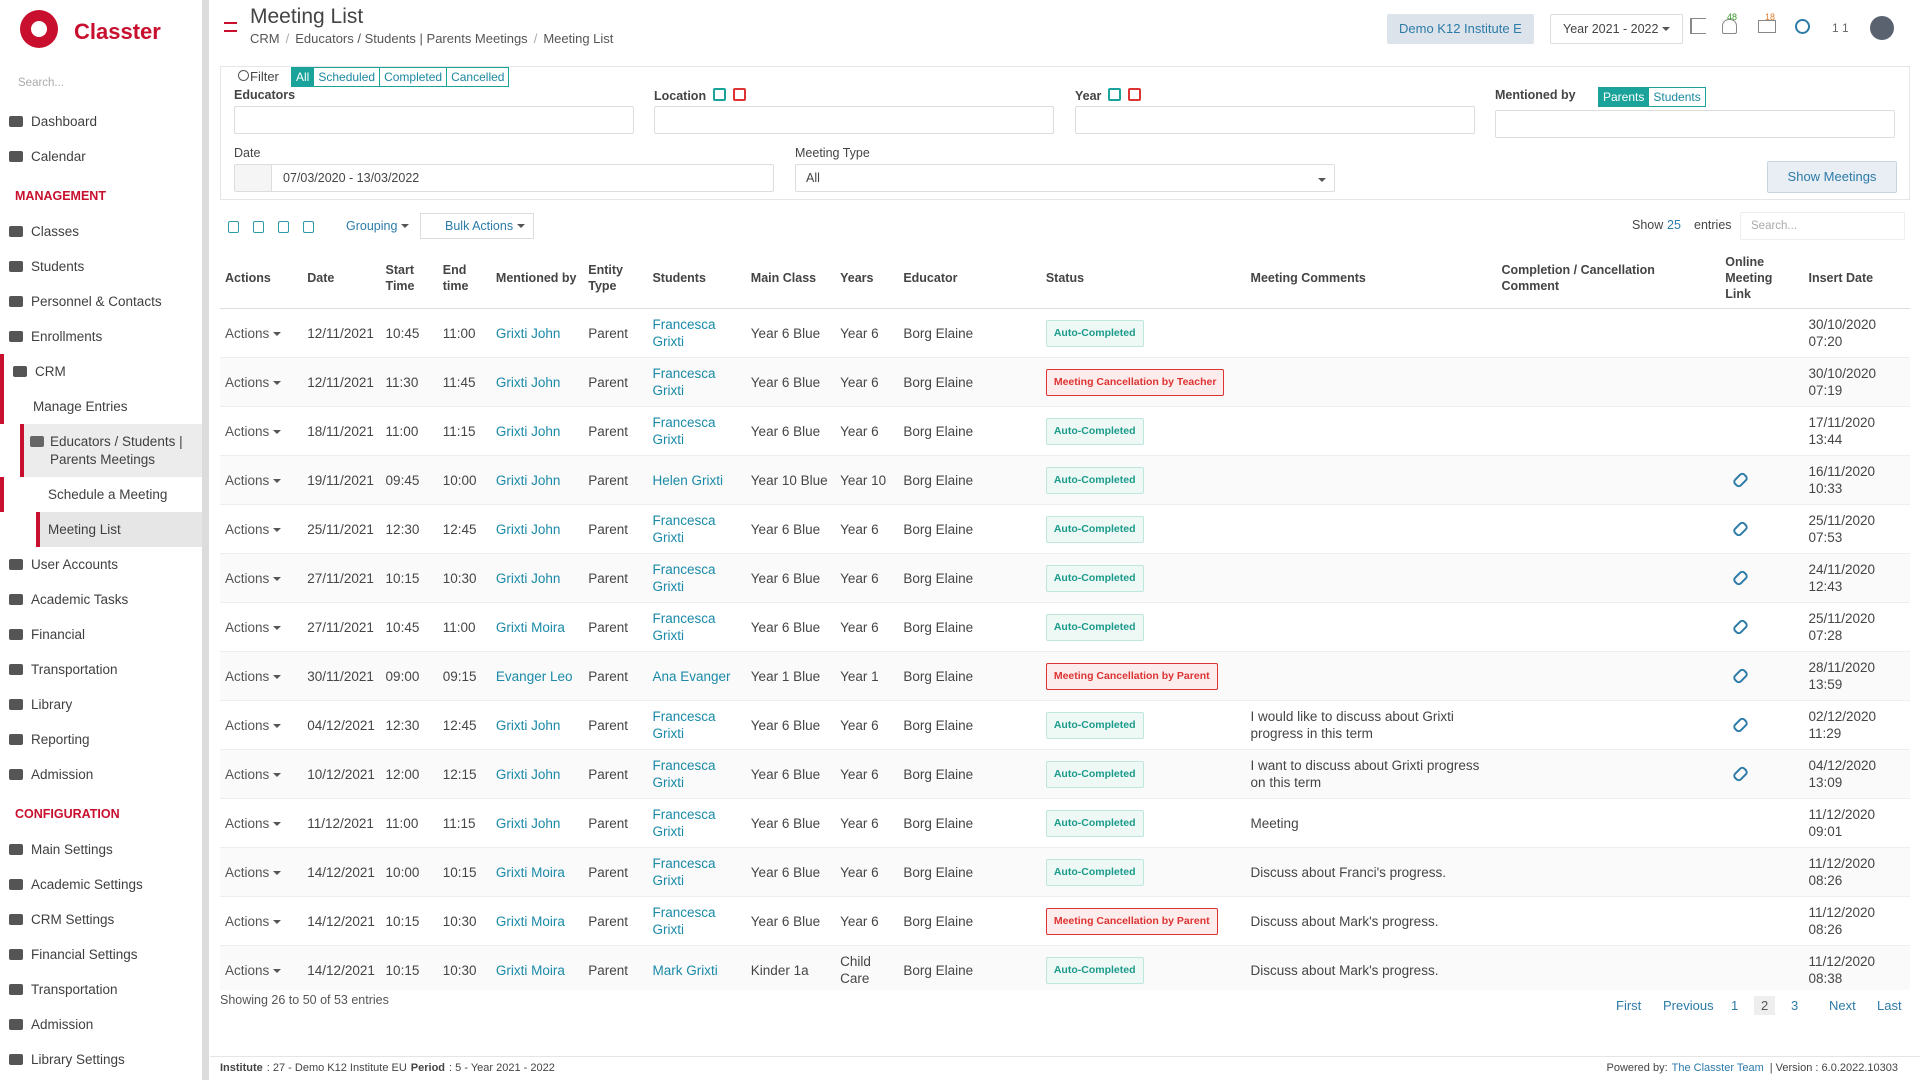 This screenshot has height=1081, width=1920. What do you see at coordinates (478, 77) in the screenshot?
I see `status-tab: Cancelled` at bounding box center [478, 77].